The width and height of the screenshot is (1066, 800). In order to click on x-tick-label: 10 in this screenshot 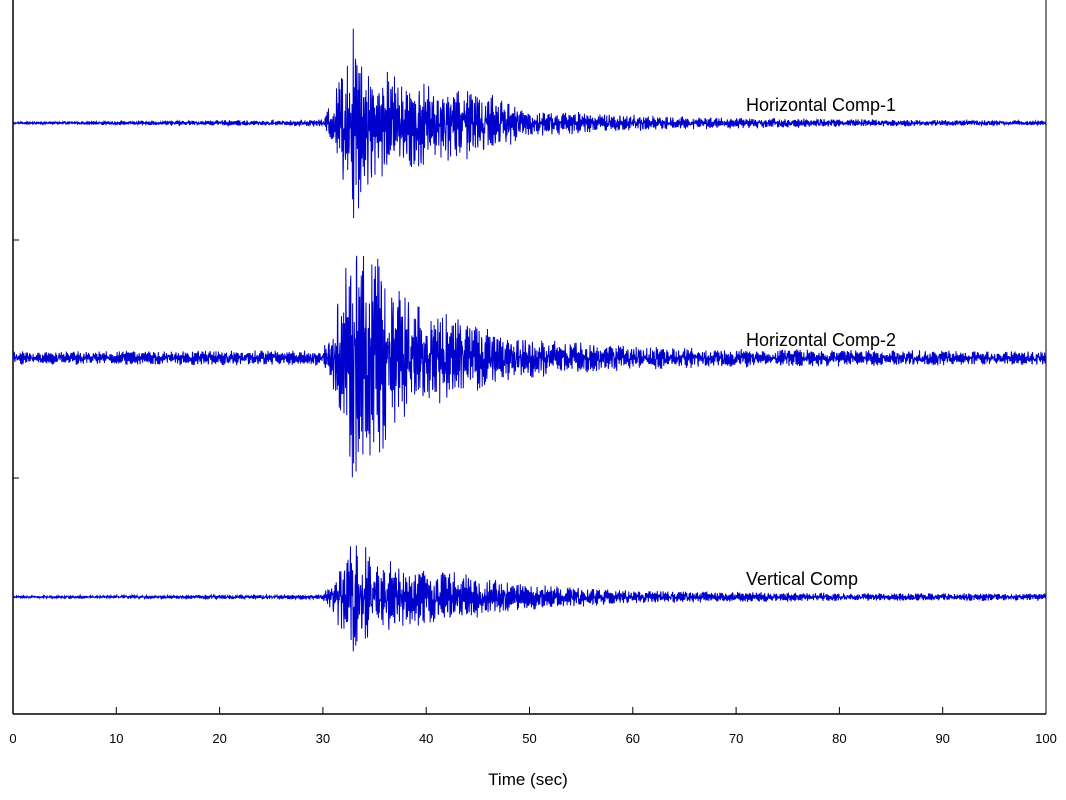, I will do `click(116, 738)`.